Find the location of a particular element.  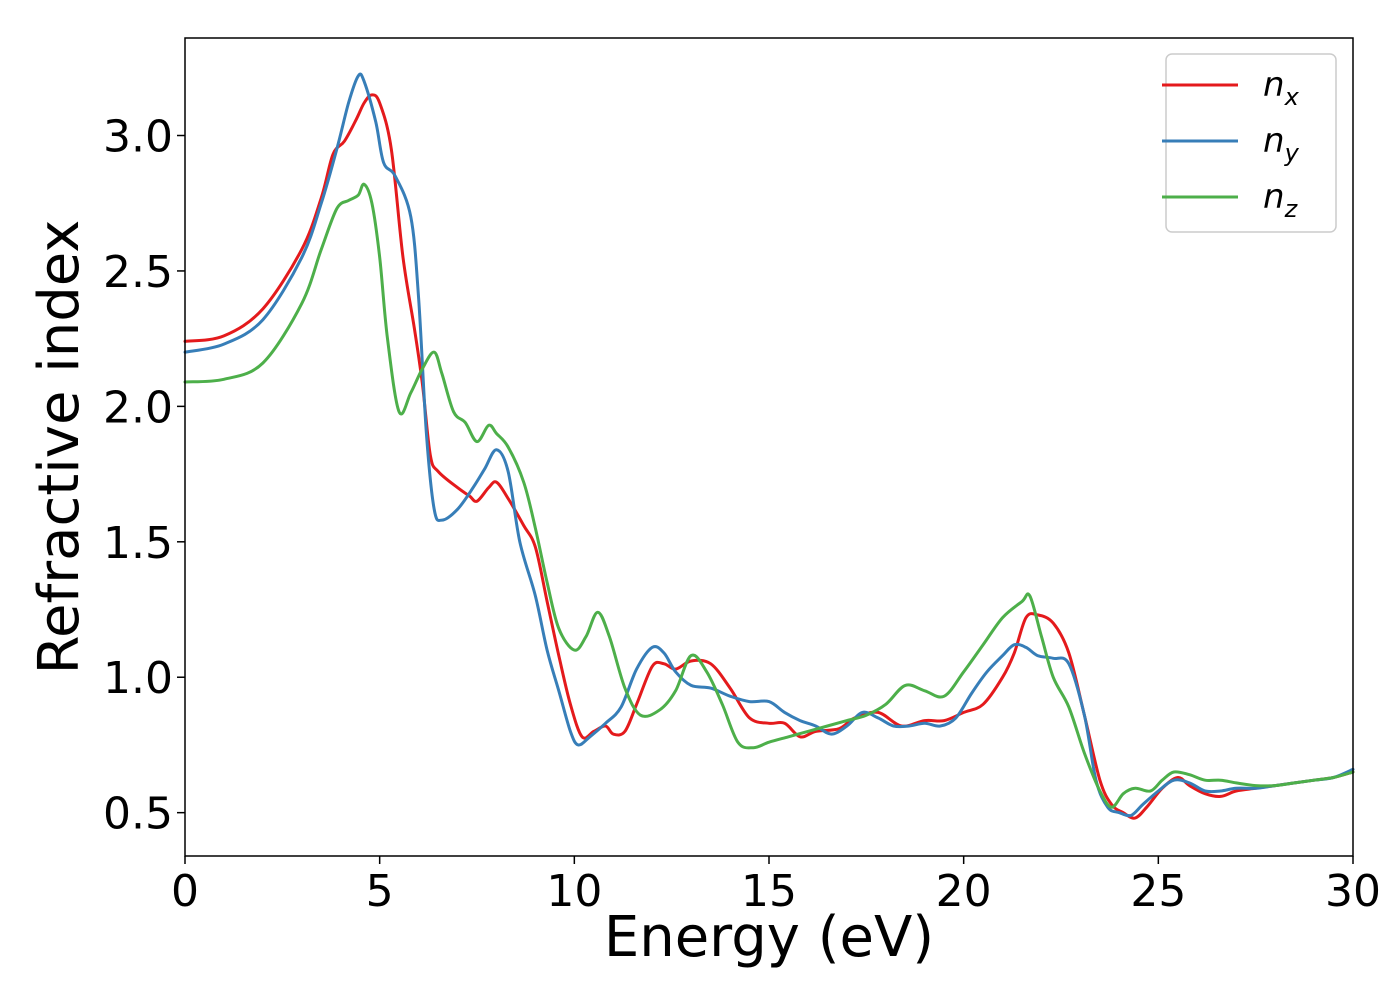

x-tick-label: 30 is located at coordinates (1353, 891).